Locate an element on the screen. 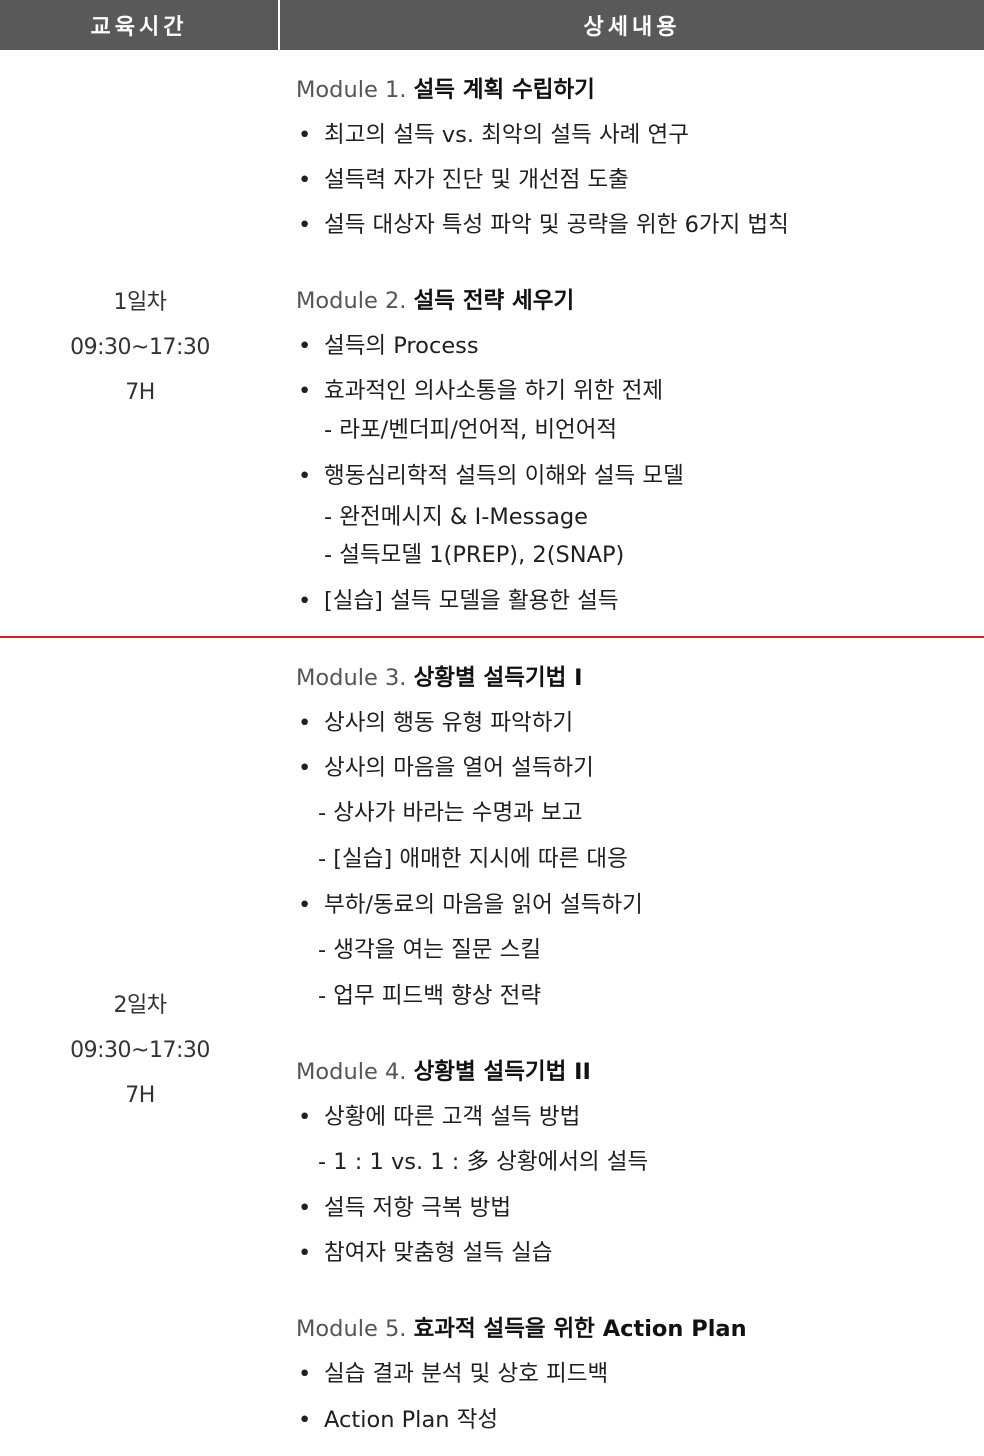 The height and width of the screenshot is (1456, 984). module-title: Module 4. 상황별 설득기법 II is located at coordinates (443, 1072).